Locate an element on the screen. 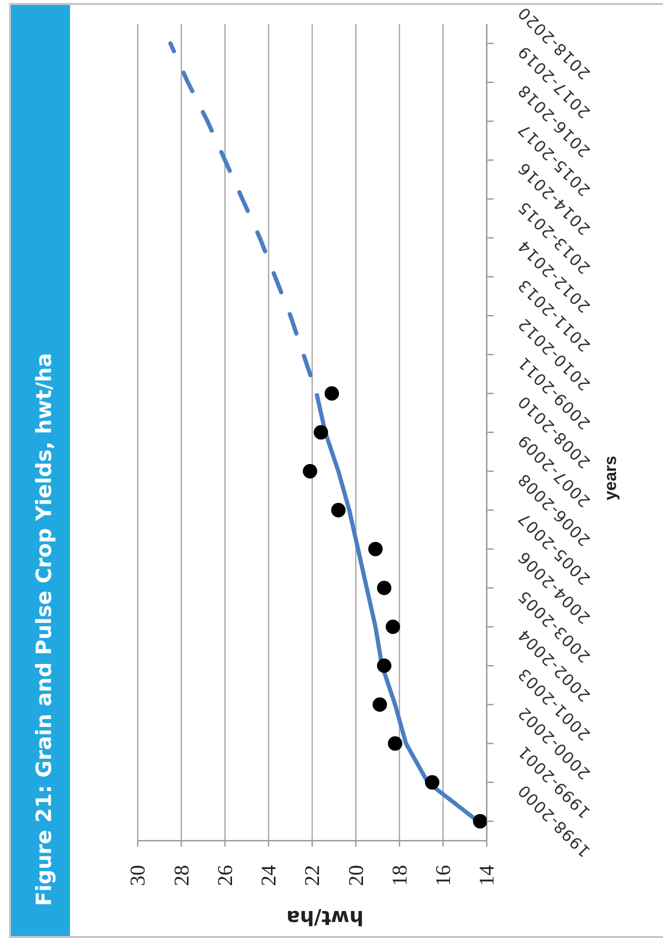  x-tick-label: 28 is located at coordinates (181, 875).